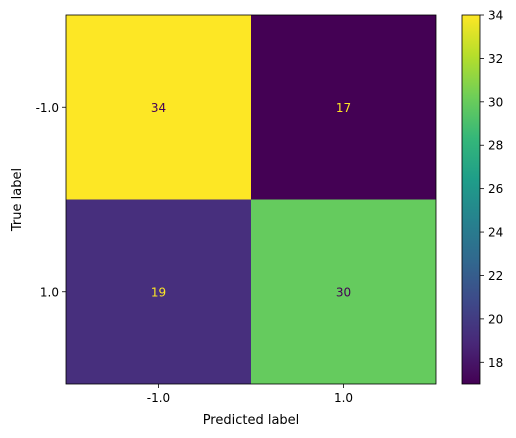 The height and width of the screenshot is (438, 516). Describe the element at coordinates (495, 102) in the screenshot. I see `colorbar-tick-label: 30` at that location.